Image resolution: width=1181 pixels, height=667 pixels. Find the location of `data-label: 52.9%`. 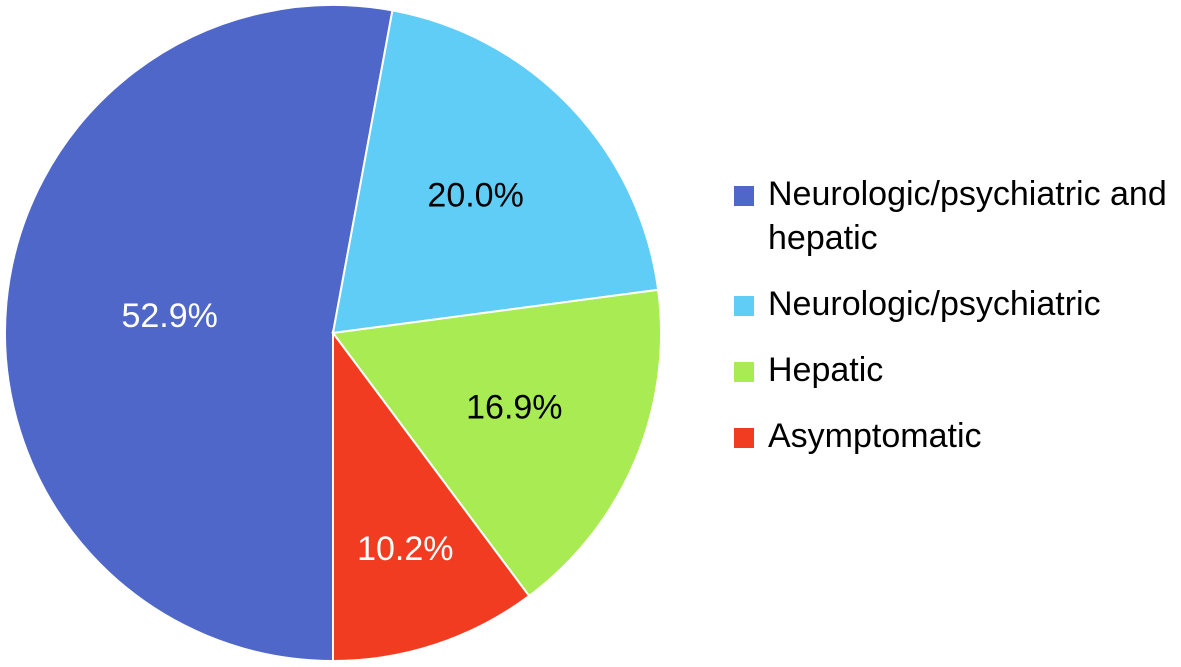

data-label: 52.9% is located at coordinates (169, 316).